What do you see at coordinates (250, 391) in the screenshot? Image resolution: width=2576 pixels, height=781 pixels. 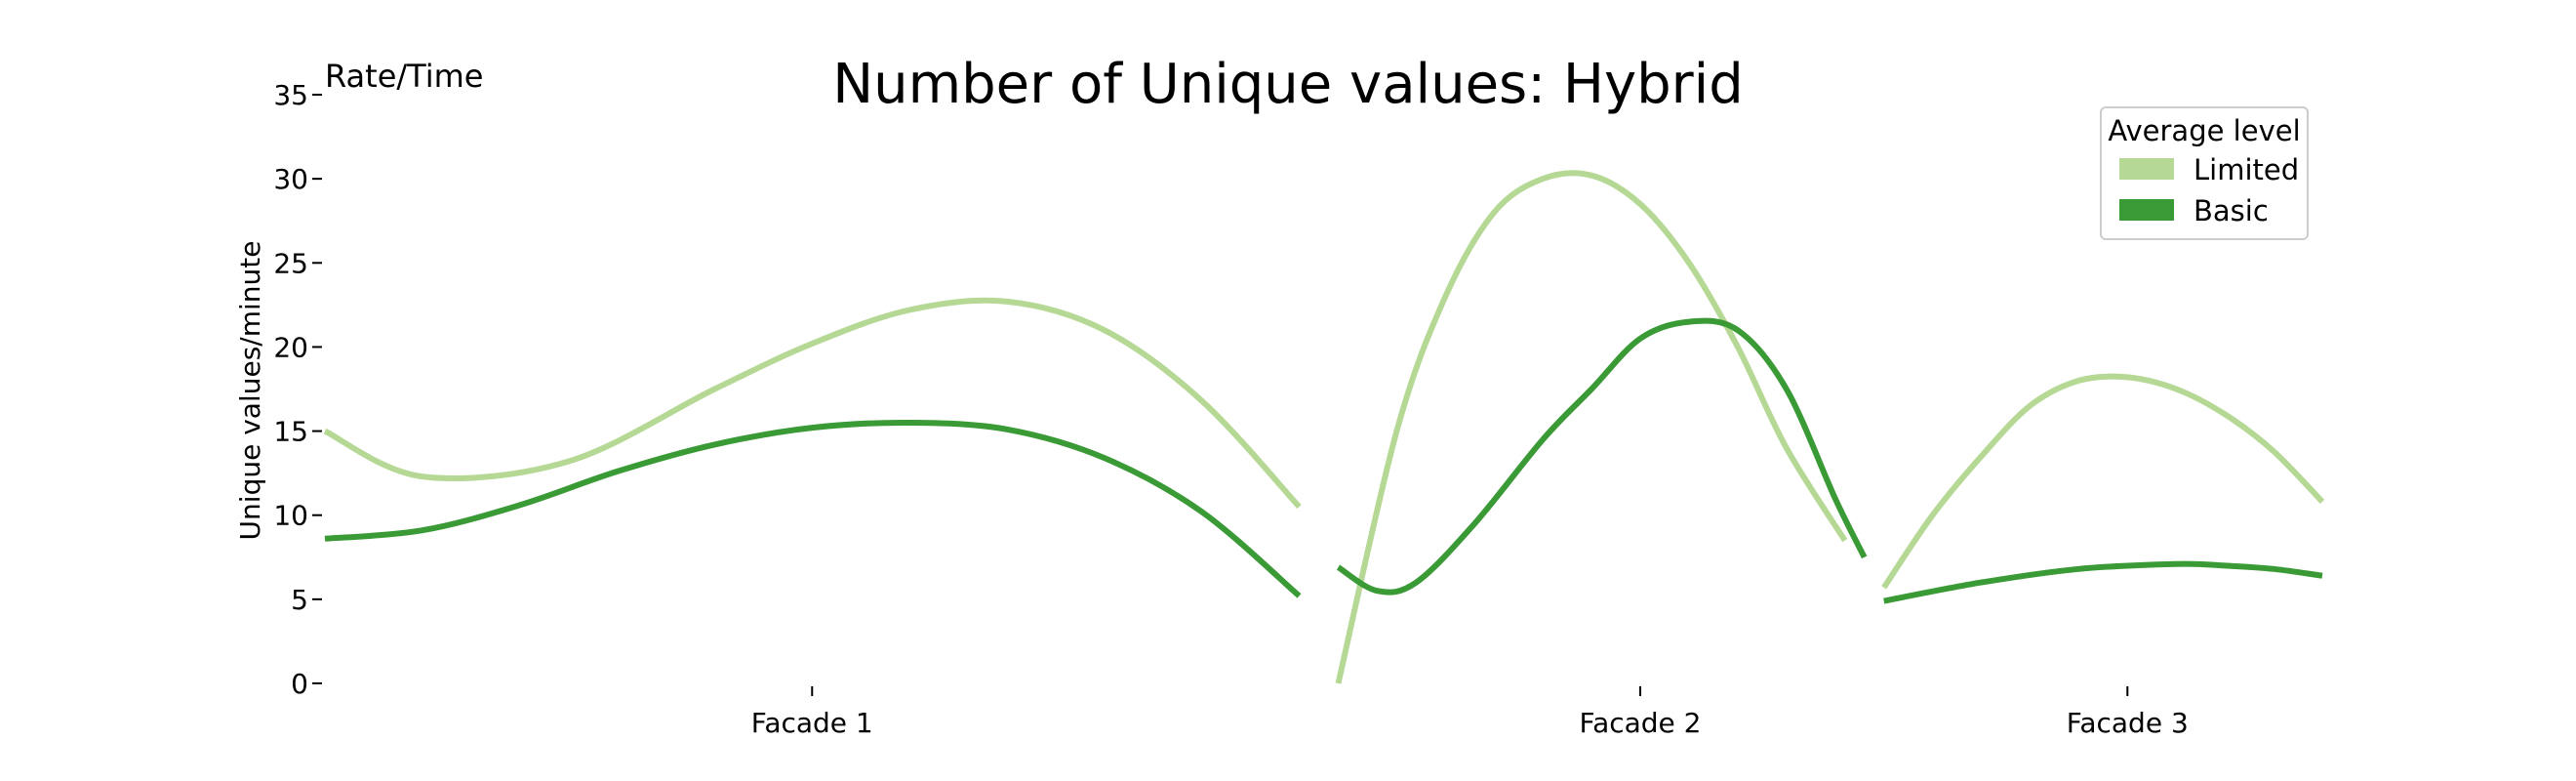 I see `y-axis-label: Unique values/minute` at bounding box center [250, 391].